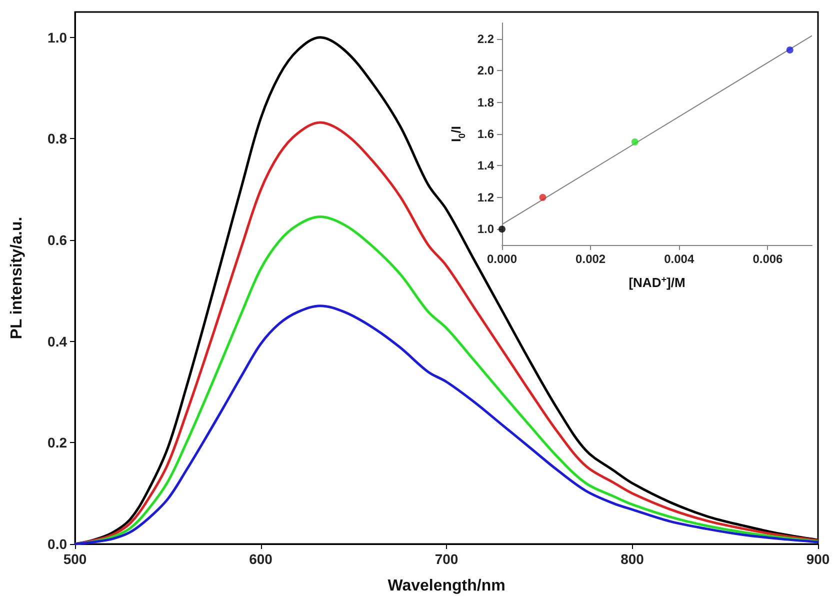 This screenshot has width=834, height=610. What do you see at coordinates (447, 586) in the screenshot?
I see `x-axis-title: Wavelength/nm` at bounding box center [447, 586].